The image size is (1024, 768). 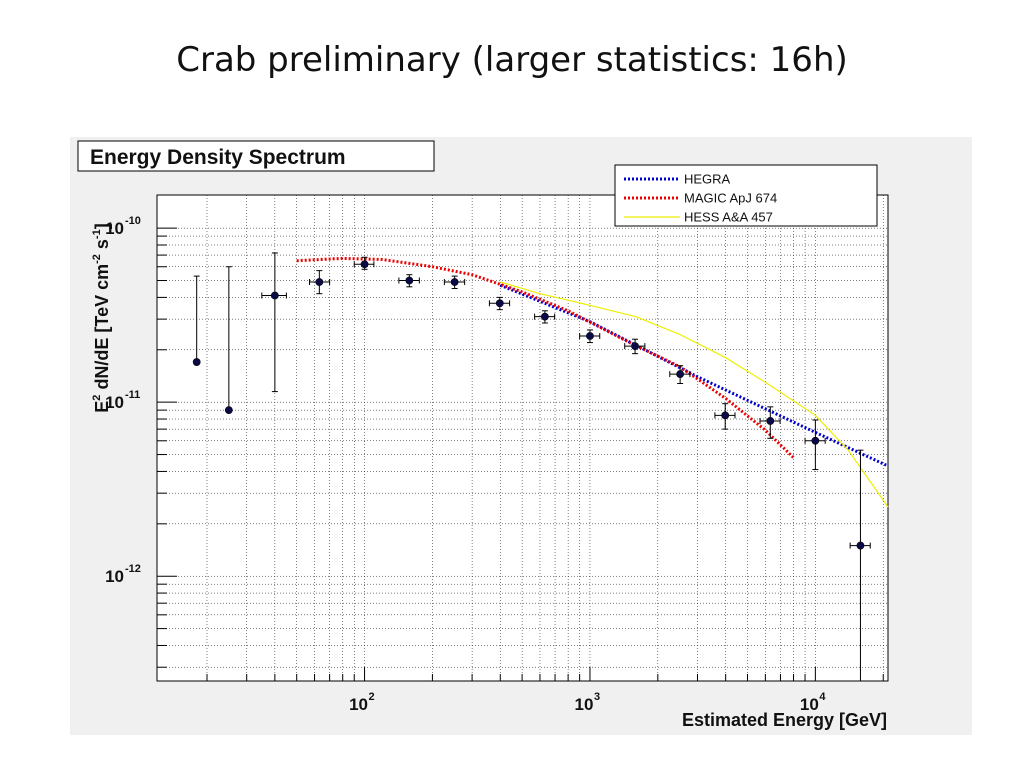 I want to click on legend-entry: HEGRA, so click(x=707, y=179).